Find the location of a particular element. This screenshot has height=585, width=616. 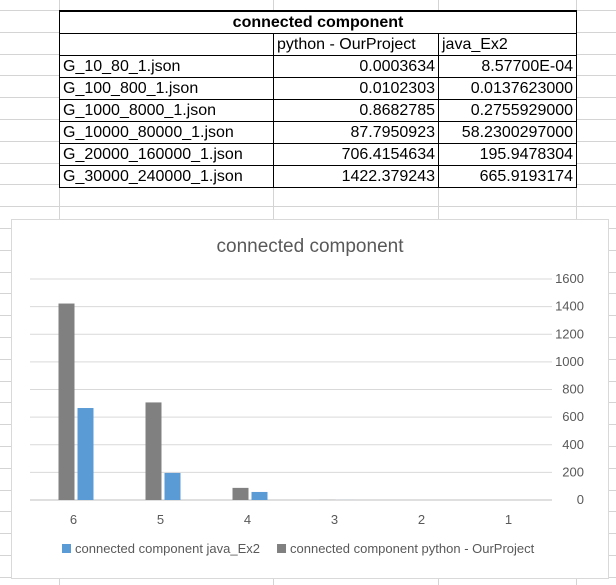

python-time-cell: 87.7950923 is located at coordinates (356, 132).